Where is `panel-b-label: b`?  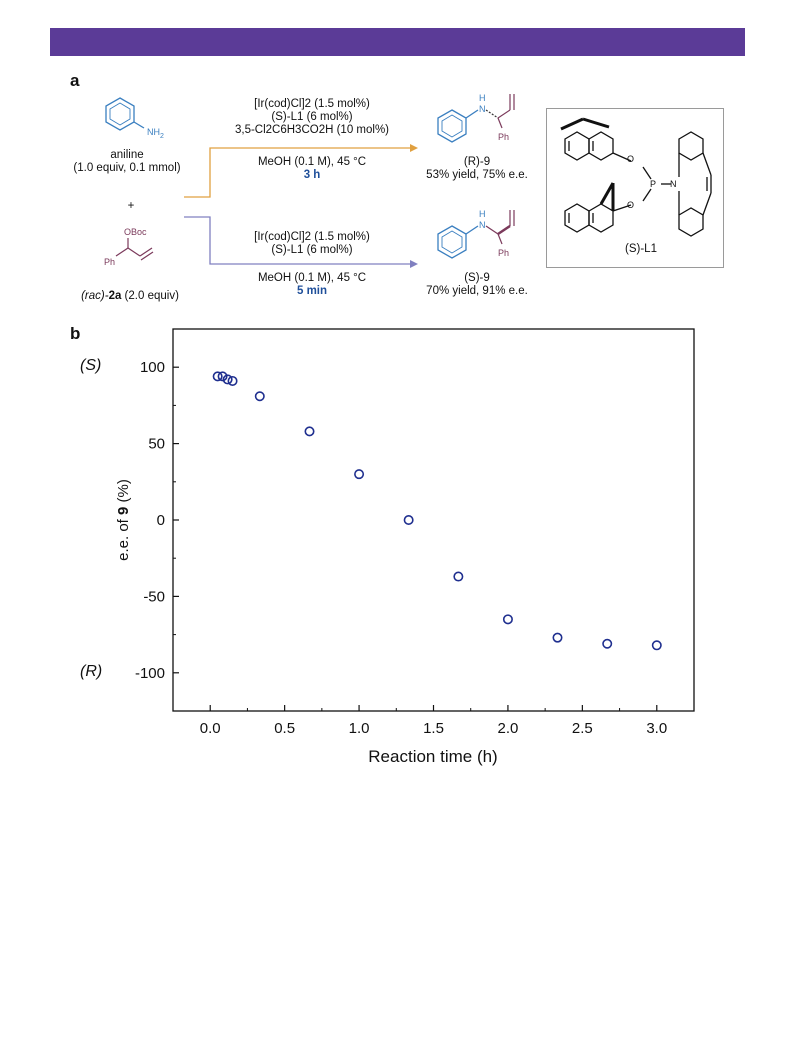
panel-b-label: b is located at coordinates (75, 333).